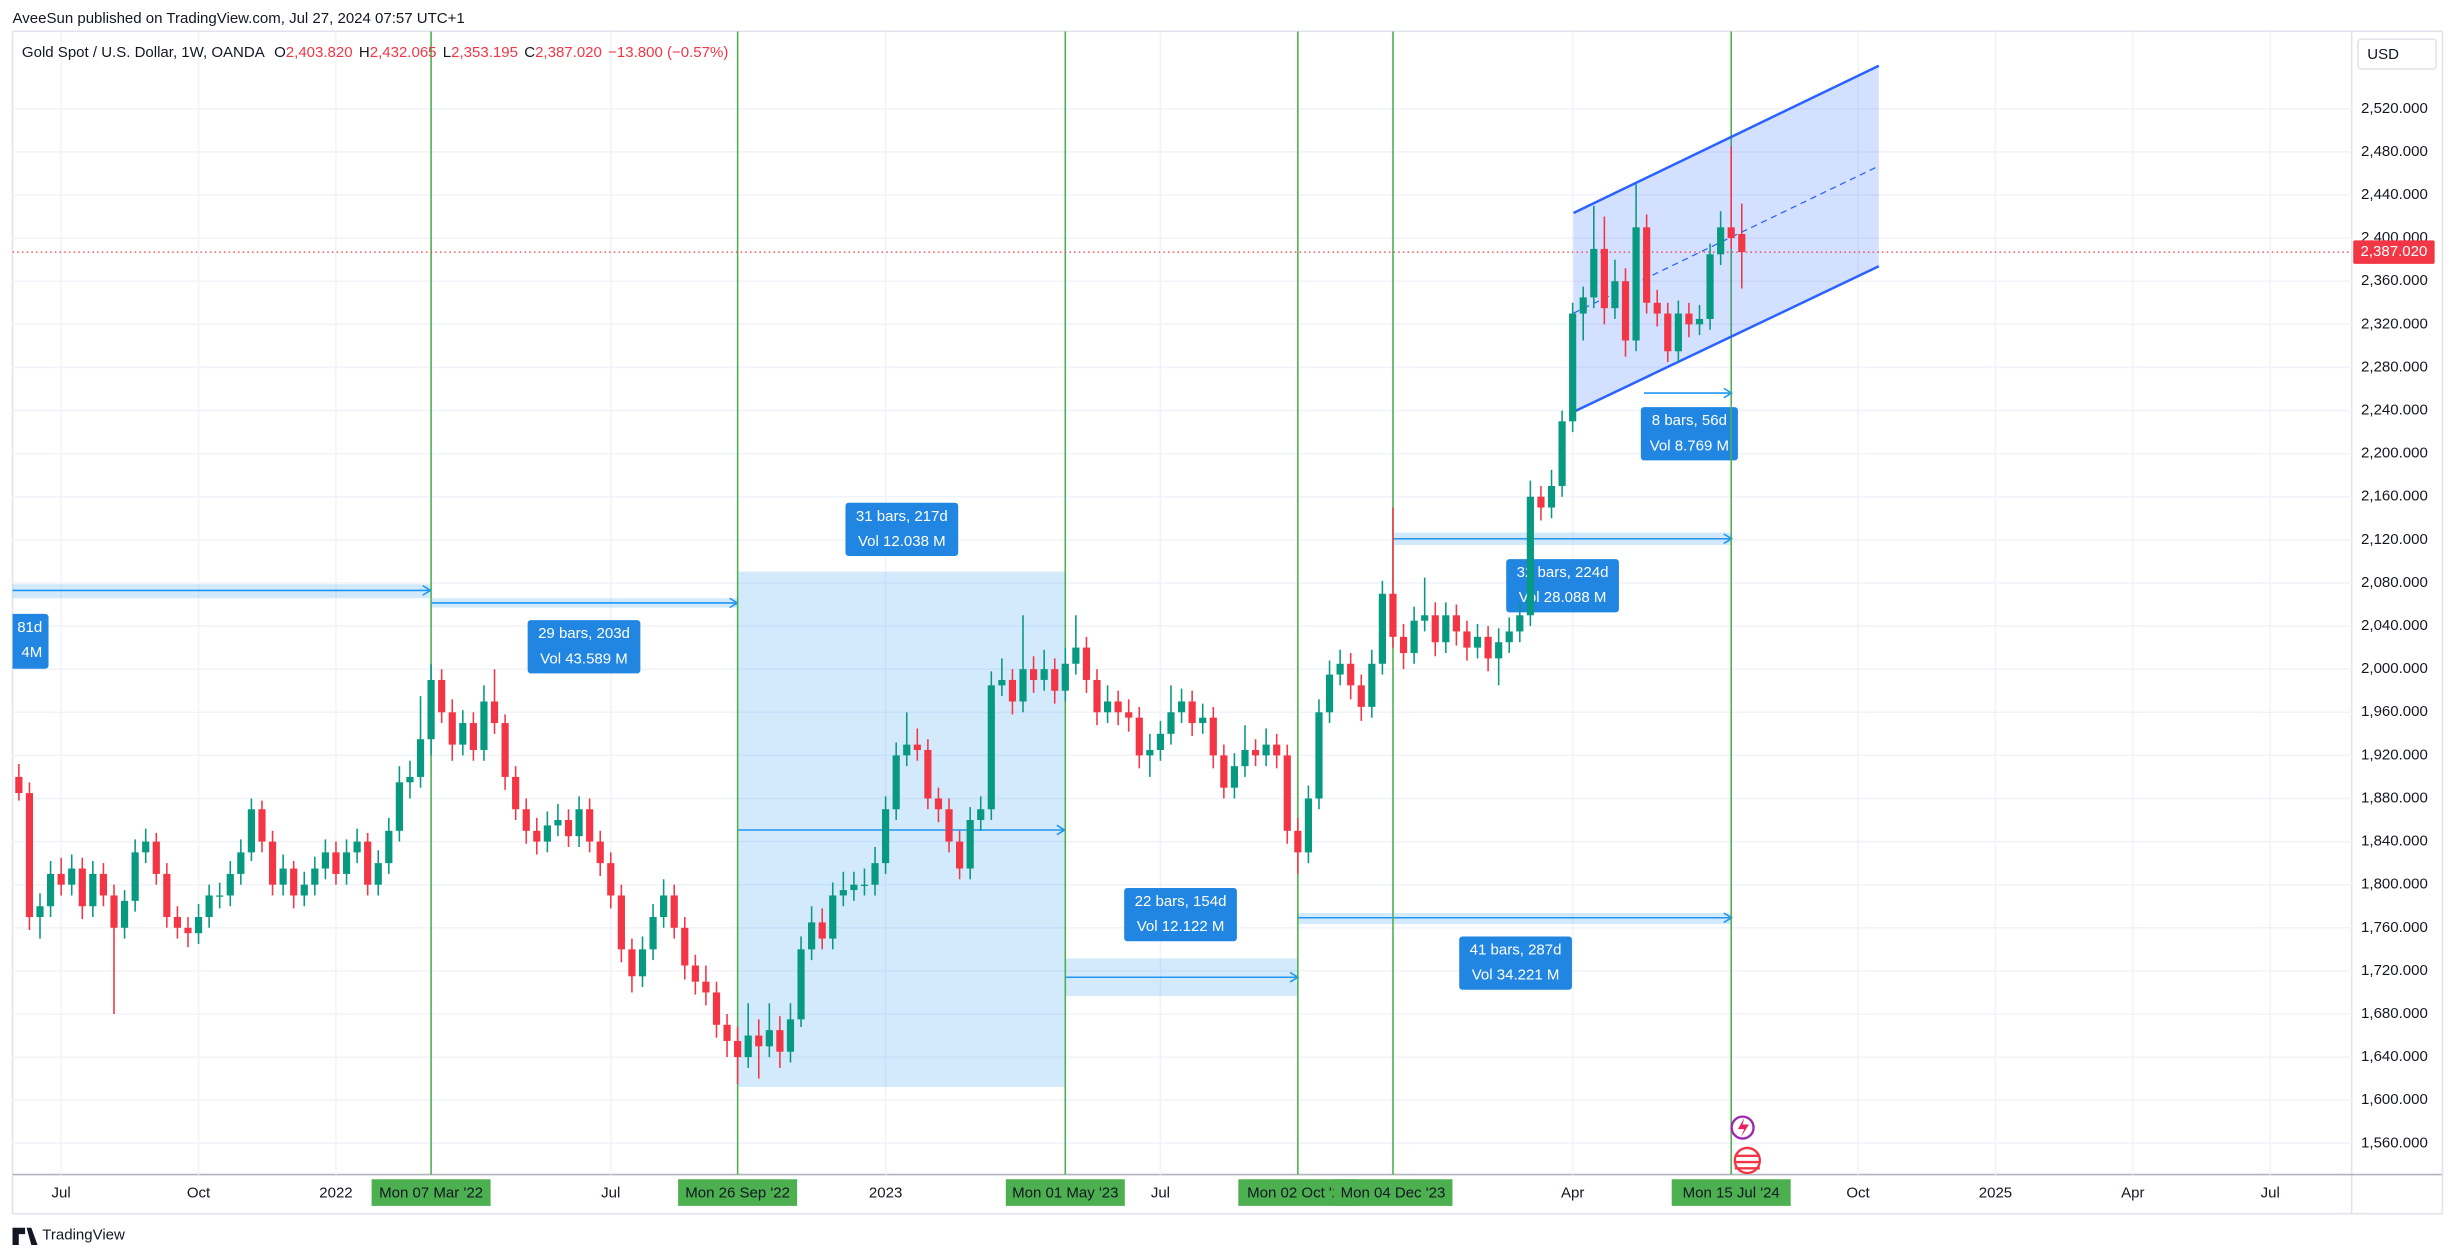  What do you see at coordinates (2394, 1099) in the screenshot?
I see `y-tick-label: 1,600.000` at bounding box center [2394, 1099].